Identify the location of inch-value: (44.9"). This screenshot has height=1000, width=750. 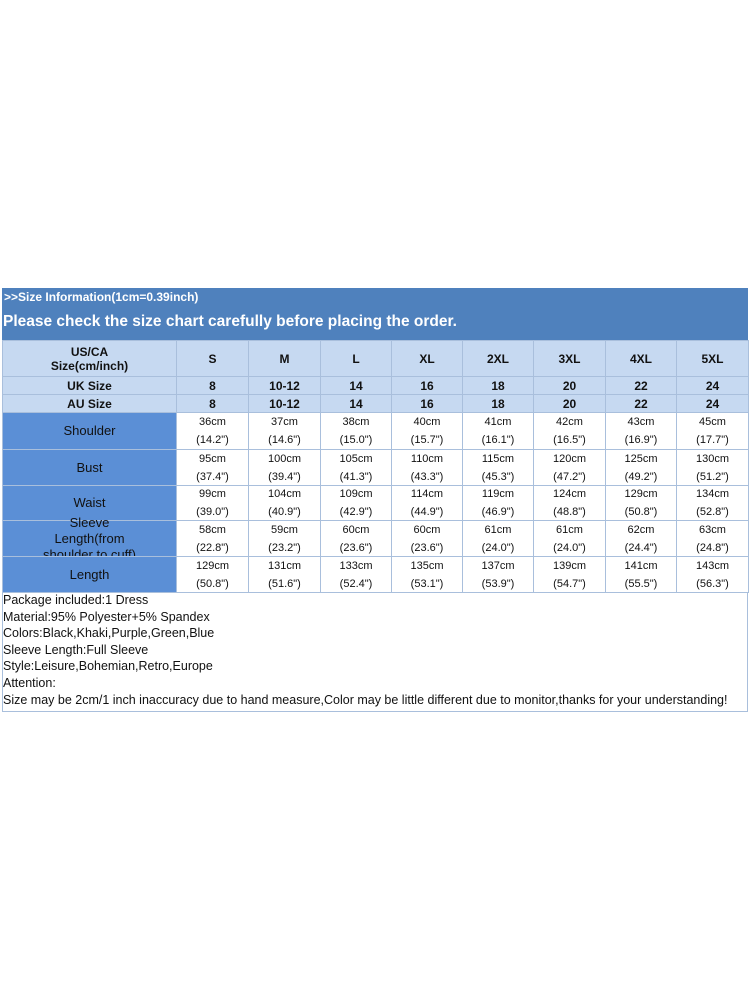
(427, 512).